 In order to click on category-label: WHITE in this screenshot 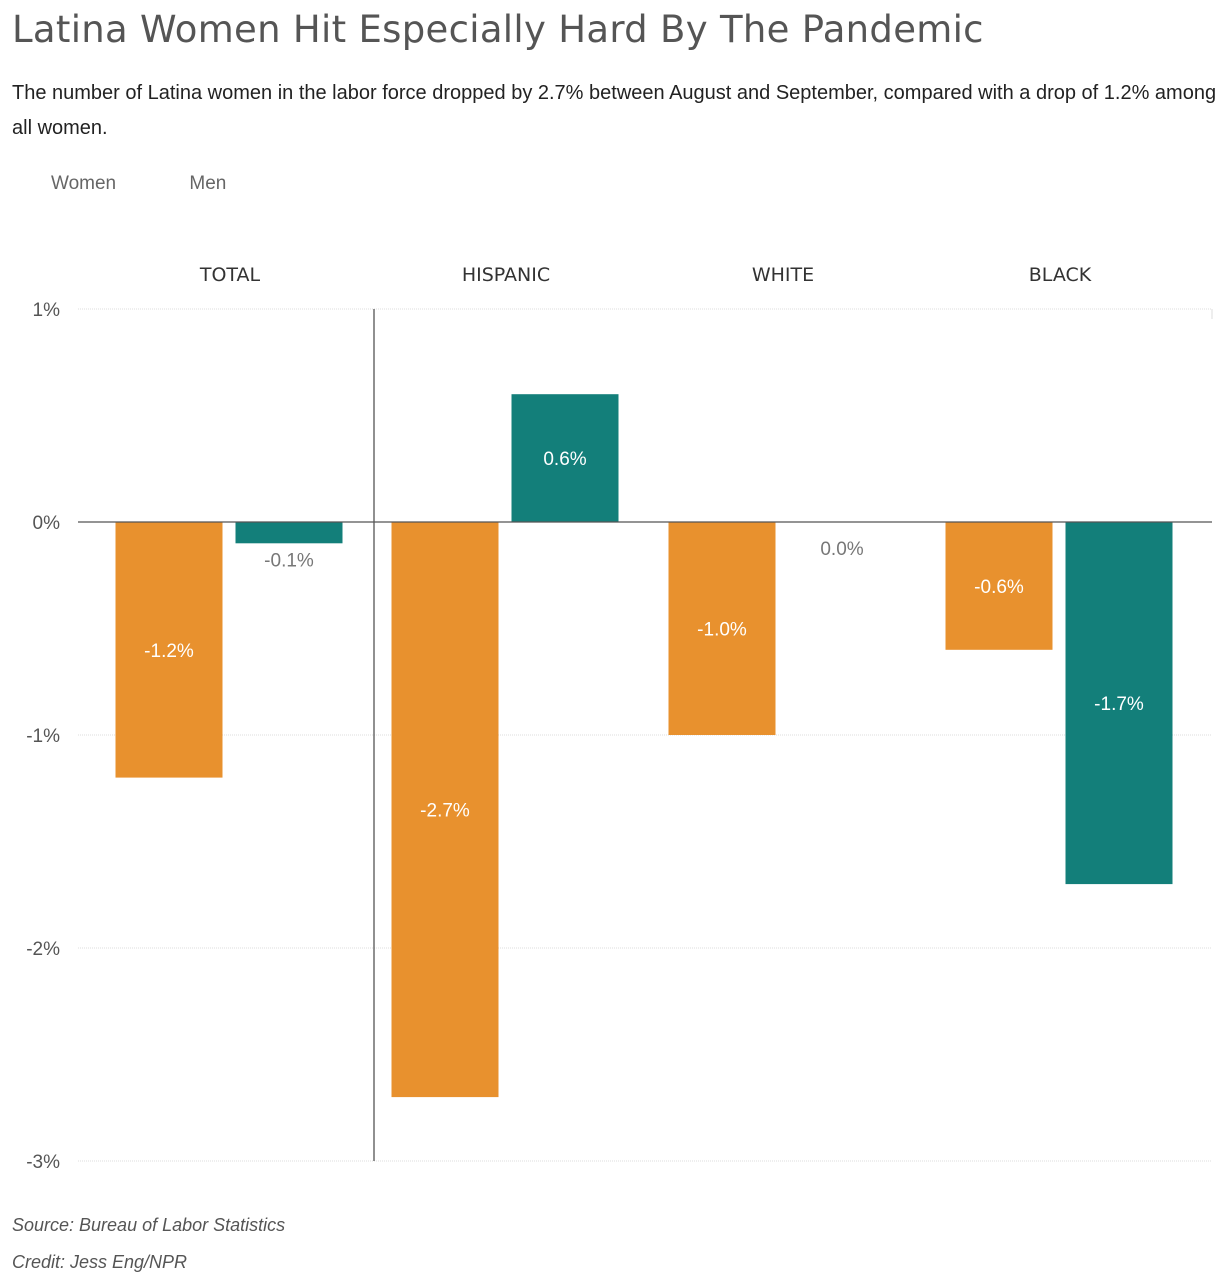, I will do `click(783, 275)`.